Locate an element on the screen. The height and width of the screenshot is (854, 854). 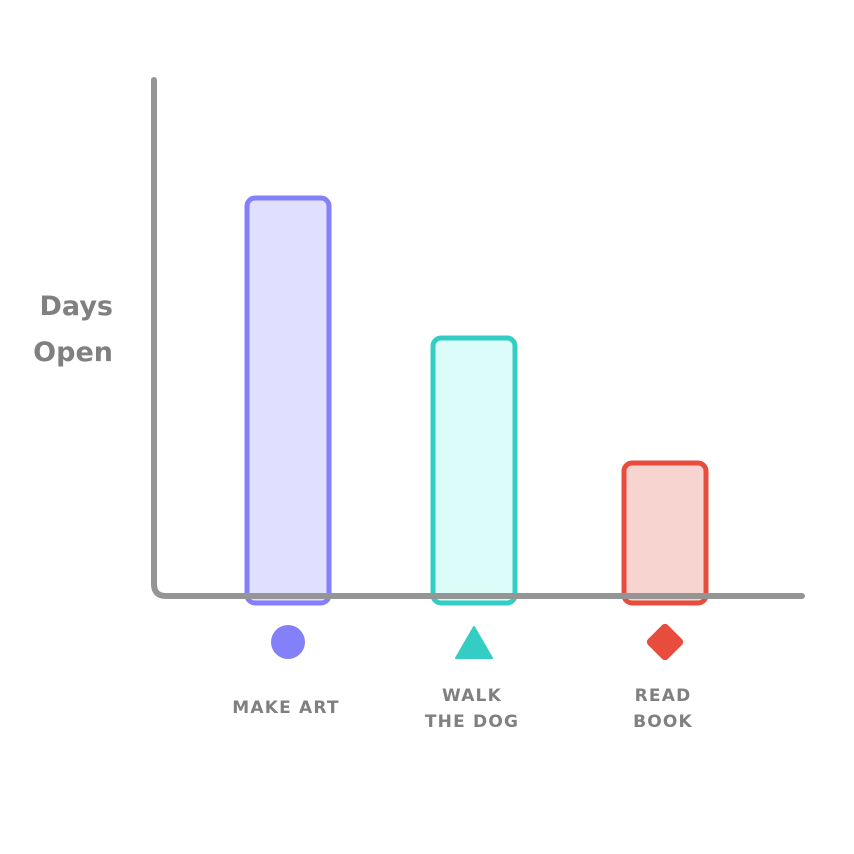
triangle-icon is located at coordinates (474, 642).